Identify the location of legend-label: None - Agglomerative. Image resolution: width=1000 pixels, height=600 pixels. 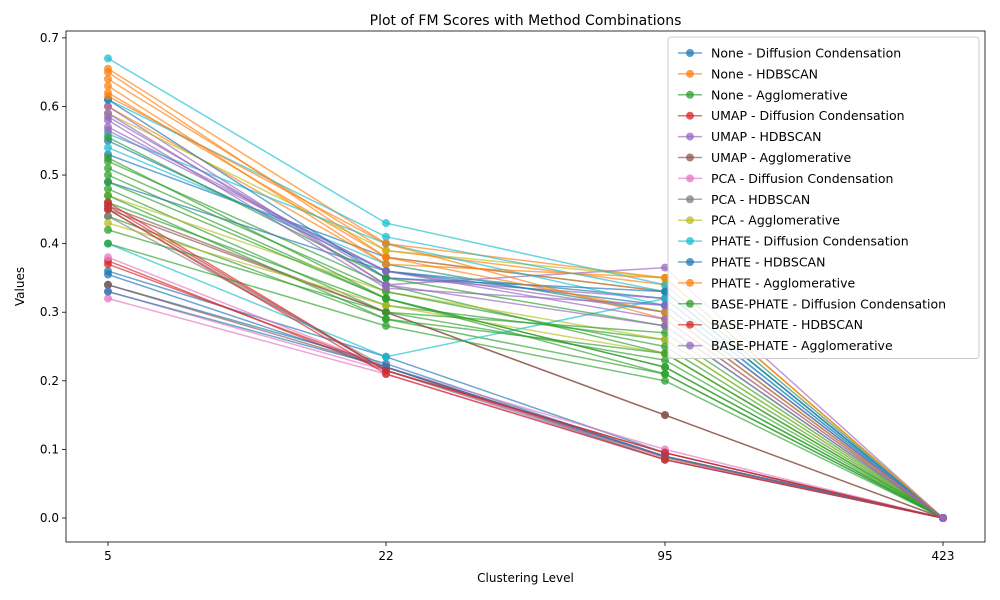
(779, 94).